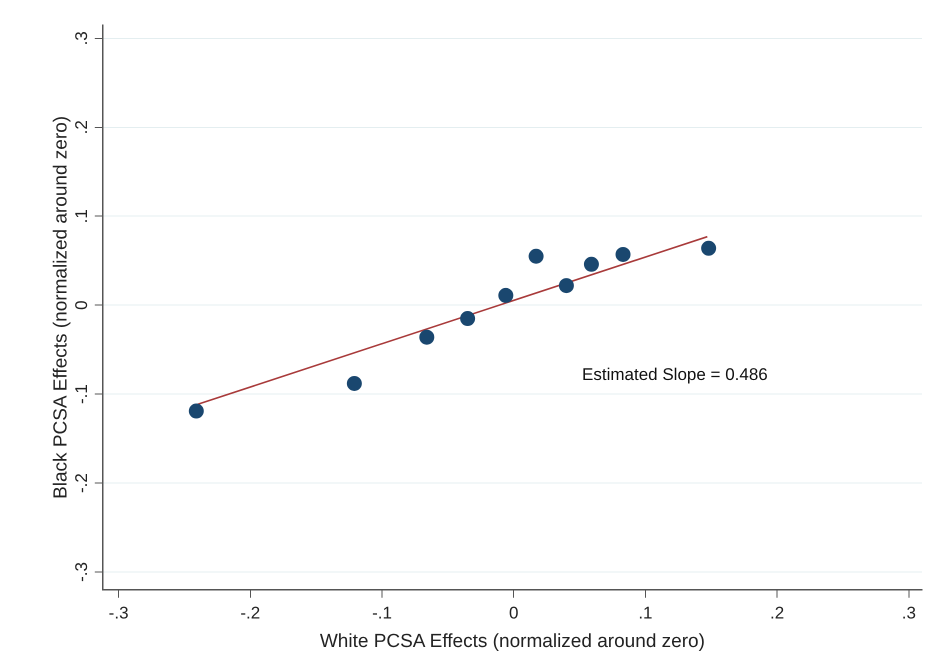 This screenshot has width=934, height=657. What do you see at coordinates (118, 613) in the screenshot?
I see `x-tick-label: -.3` at bounding box center [118, 613].